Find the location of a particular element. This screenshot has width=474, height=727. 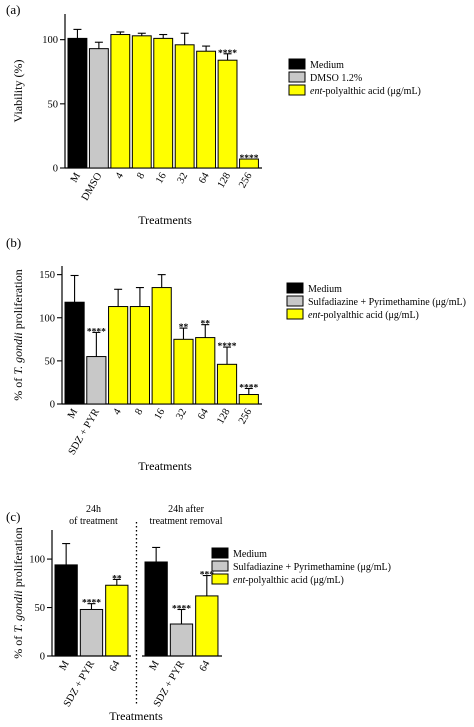

panel-label: (c) is located at coordinates (13, 516).